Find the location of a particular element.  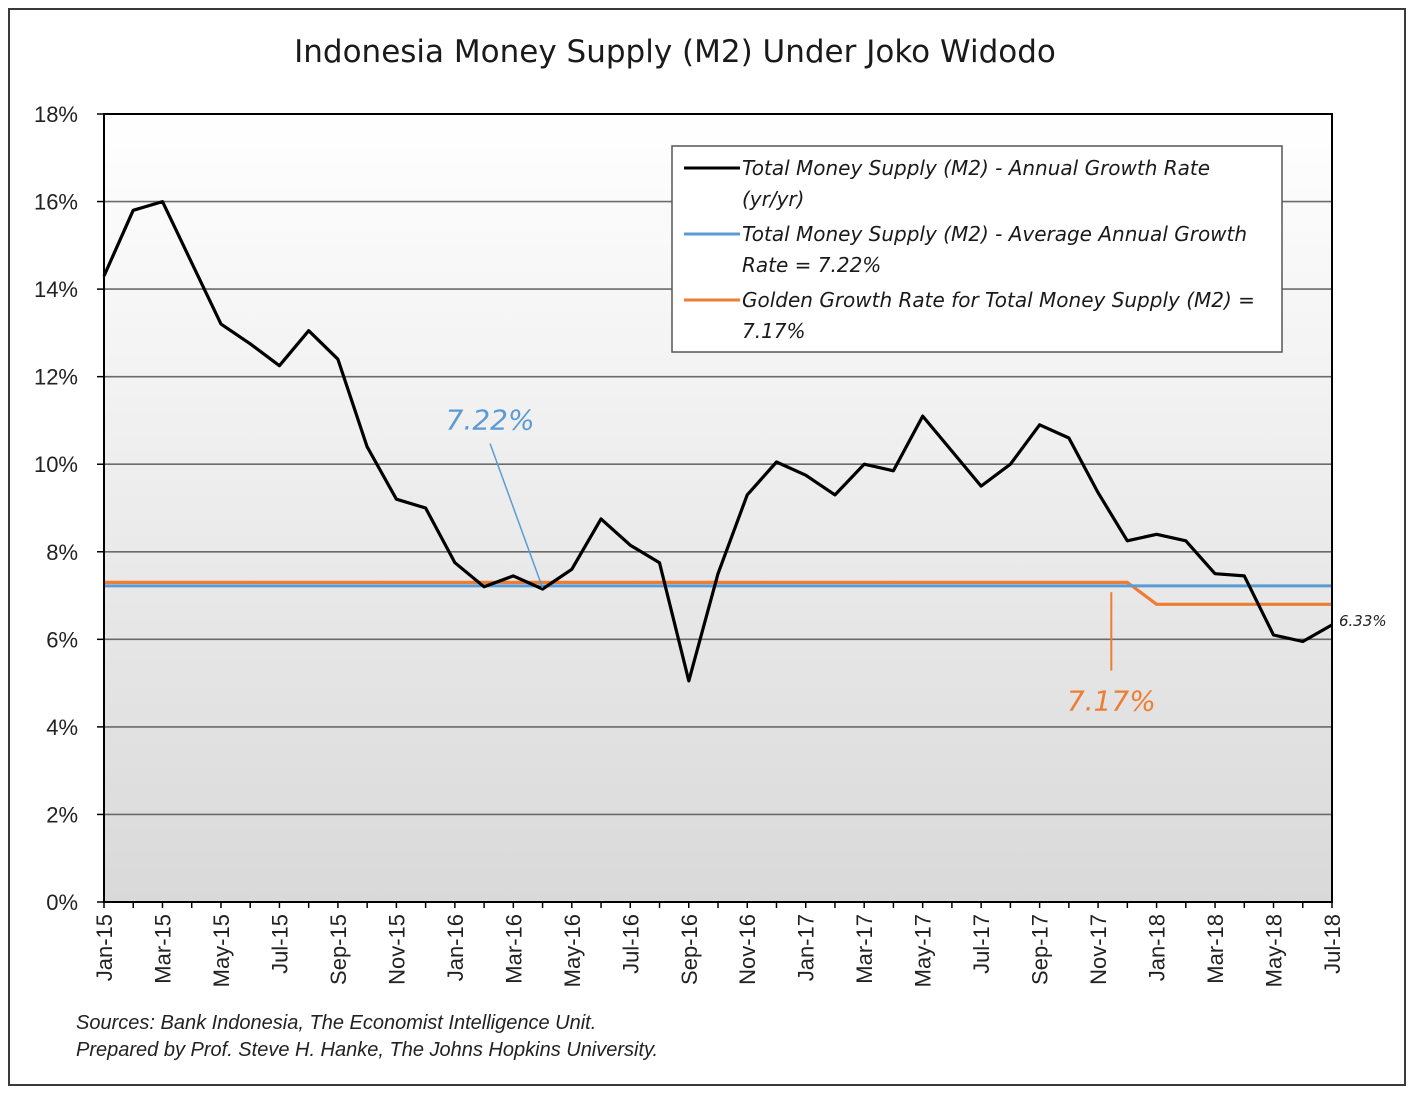

x-tick-label: Sep-15 is located at coordinates (338, 949).